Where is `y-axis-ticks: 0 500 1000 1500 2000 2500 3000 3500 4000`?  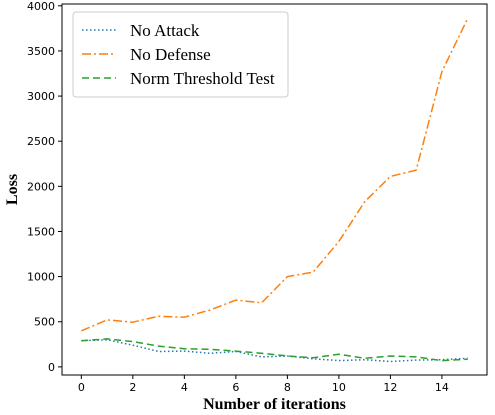 y-axis-ticks: 0 500 1000 1500 2000 2500 3000 3500 4000 is located at coordinates (44, 187).